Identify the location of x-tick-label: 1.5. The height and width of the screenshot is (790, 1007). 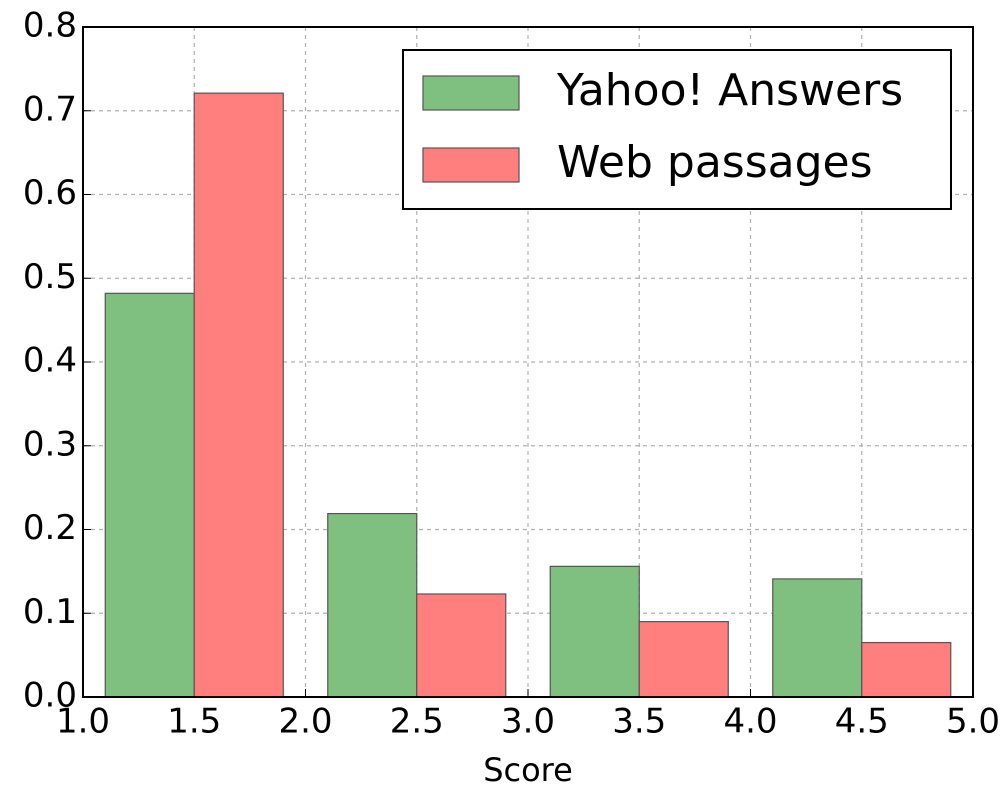
(194, 722).